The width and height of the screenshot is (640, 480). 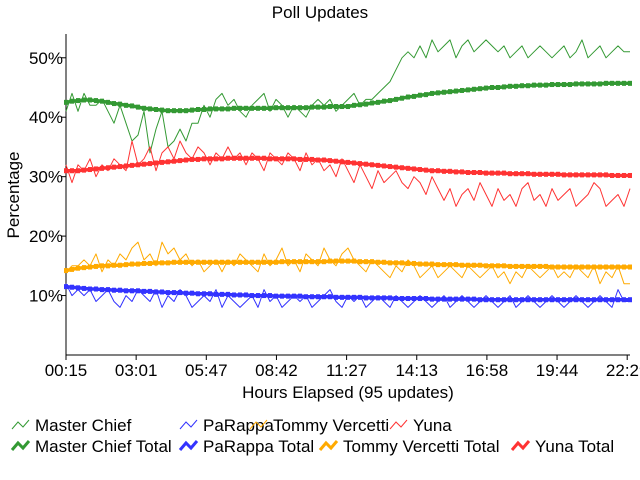 I want to click on x-tick-label: 14:13, so click(x=416, y=370).